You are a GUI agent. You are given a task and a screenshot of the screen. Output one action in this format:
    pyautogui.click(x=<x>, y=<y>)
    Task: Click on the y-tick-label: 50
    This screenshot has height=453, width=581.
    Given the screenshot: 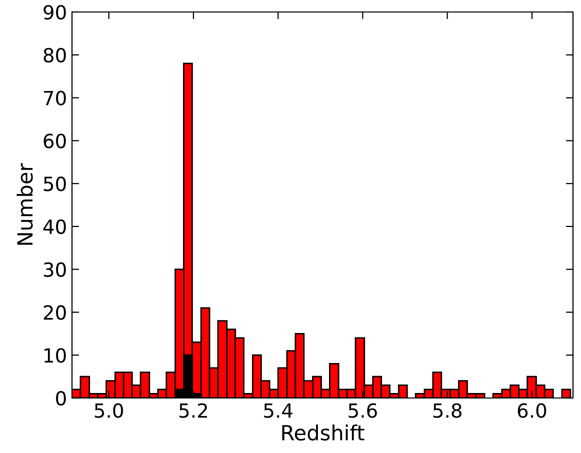 What is the action you would take?
    pyautogui.click(x=55, y=184)
    